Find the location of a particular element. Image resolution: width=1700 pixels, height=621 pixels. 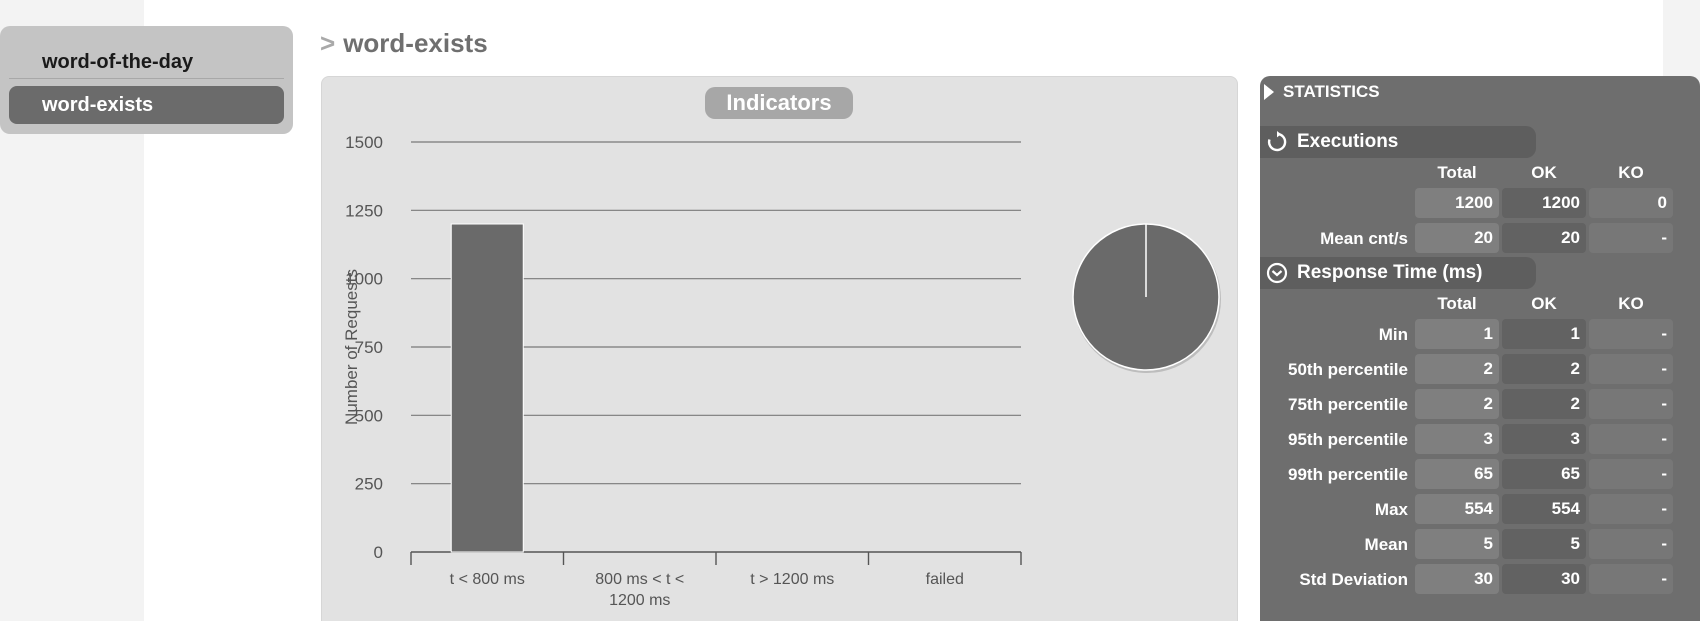

cell-total: 65 is located at coordinates (1457, 474).